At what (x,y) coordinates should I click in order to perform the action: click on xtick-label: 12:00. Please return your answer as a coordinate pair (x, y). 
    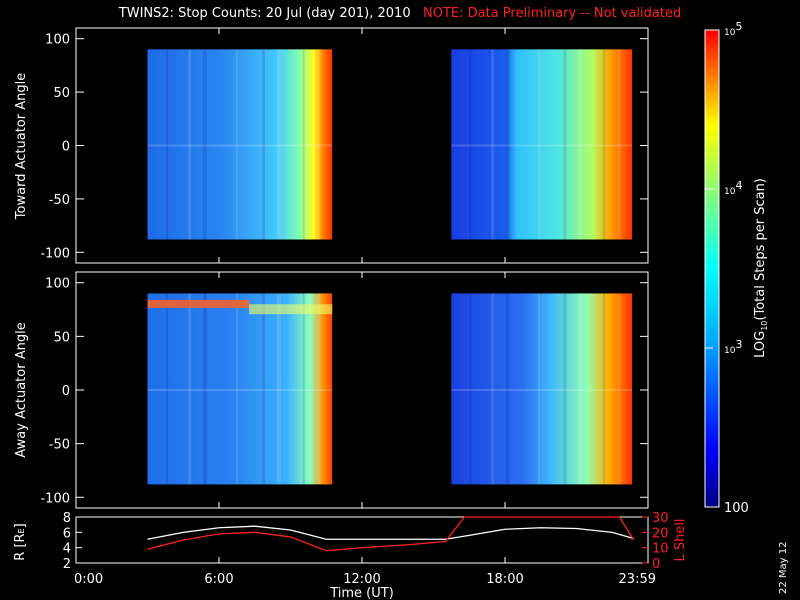
    Looking at the image, I should click on (361, 579).